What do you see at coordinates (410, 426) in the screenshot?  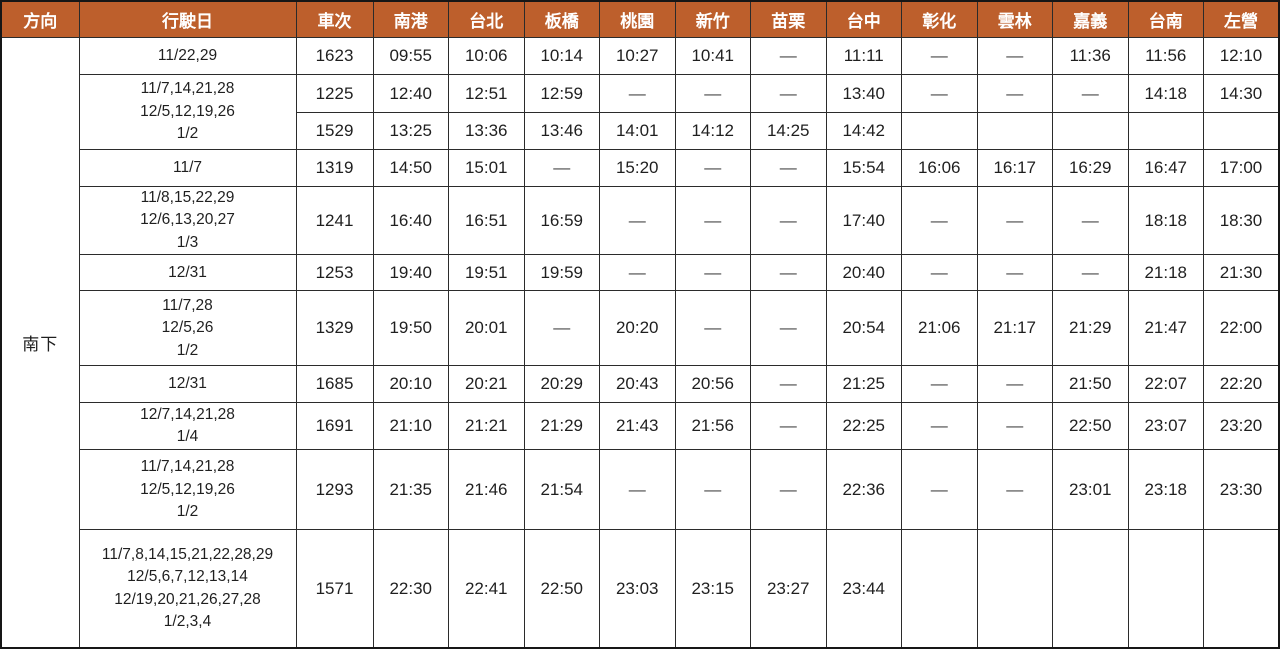 I see `time-cell: 21:10` at bounding box center [410, 426].